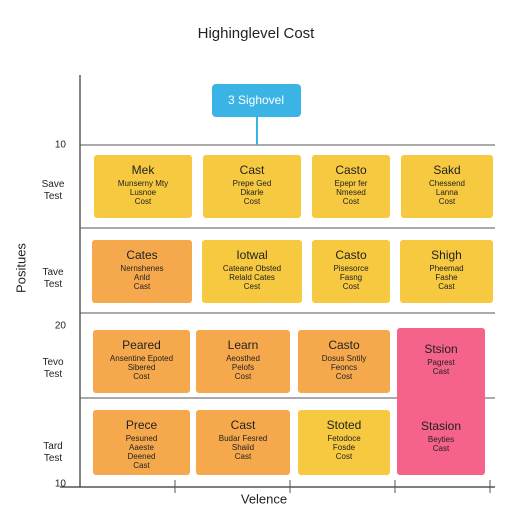 The width and height of the screenshot is (512, 517). What do you see at coordinates (53, 190) in the screenshot?
I see `row-label: Save Test` at bounding box center [53, 190].